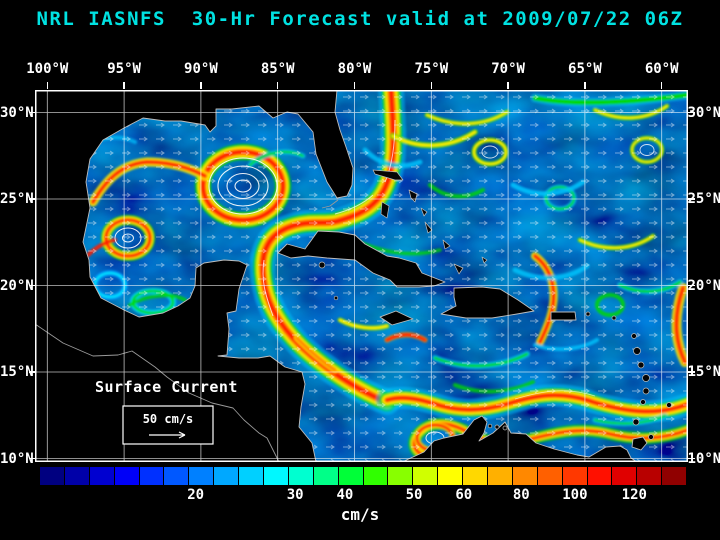 The width and height of the screenshot is (720, 540). Describe the element at coordinates (703, 199) in the screenshot. I see `lat-label-right: 25°N` at that location.